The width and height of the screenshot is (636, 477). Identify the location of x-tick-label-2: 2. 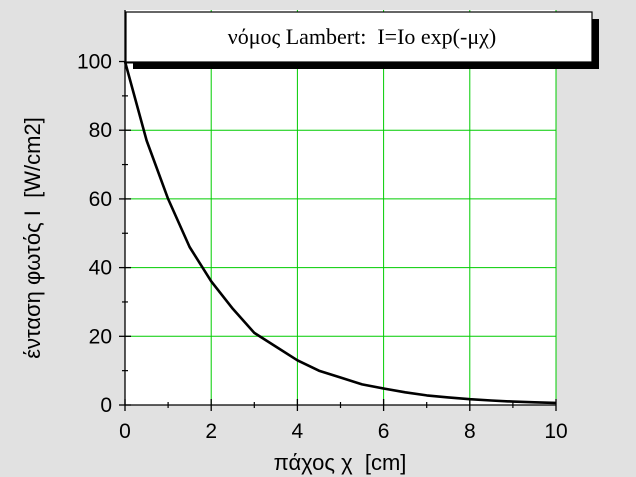
(211, 431).